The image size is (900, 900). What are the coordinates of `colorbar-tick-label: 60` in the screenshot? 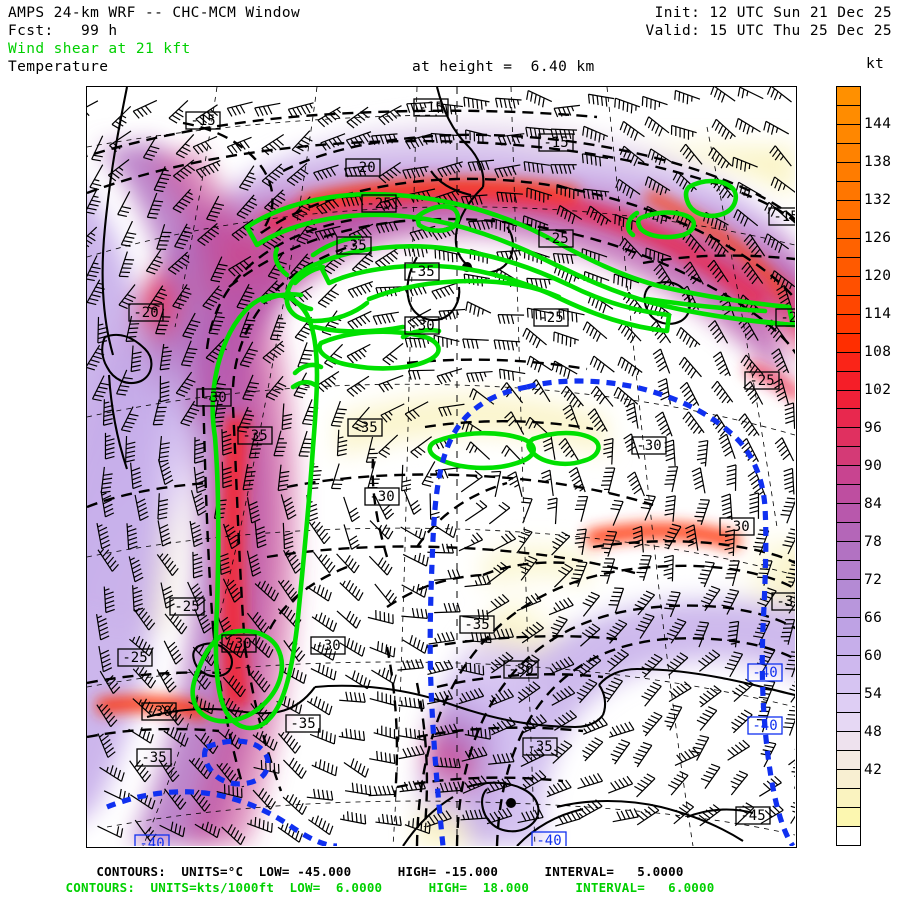 It's located at (873, 656).